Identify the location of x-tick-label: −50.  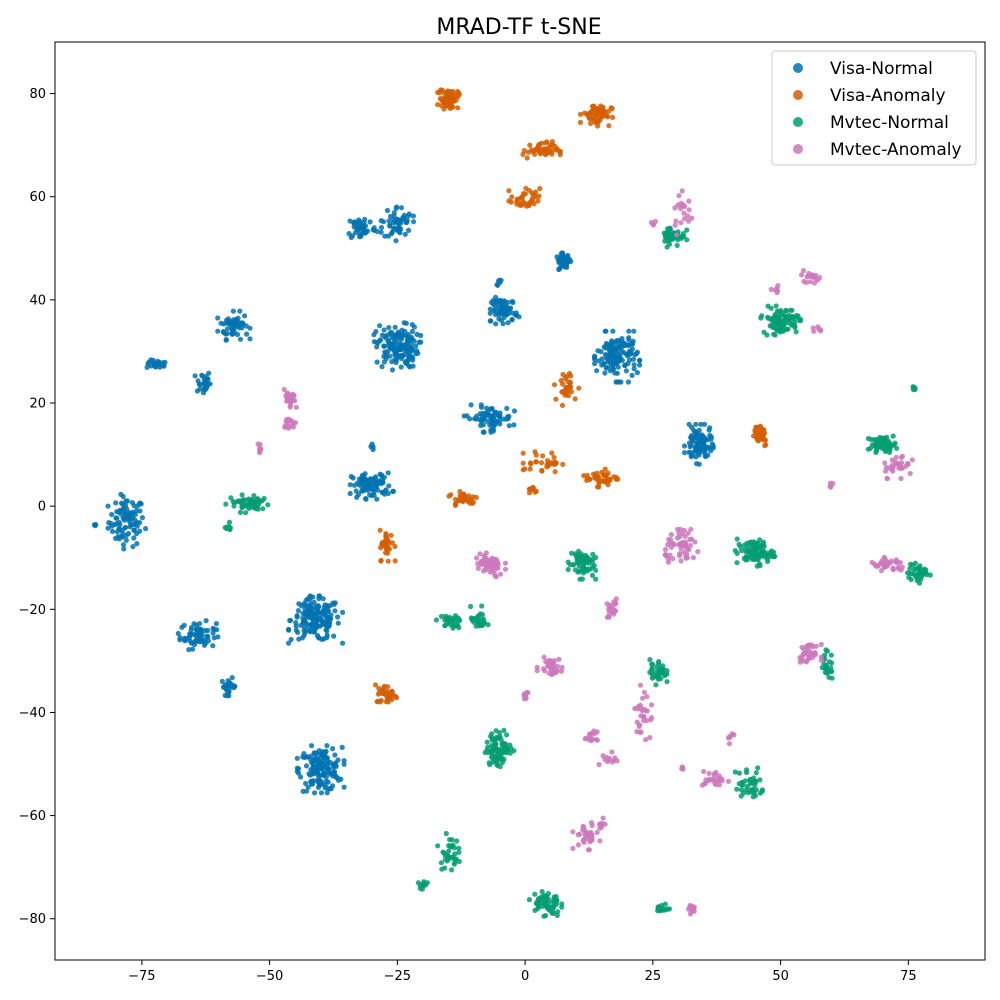
(269, 976).